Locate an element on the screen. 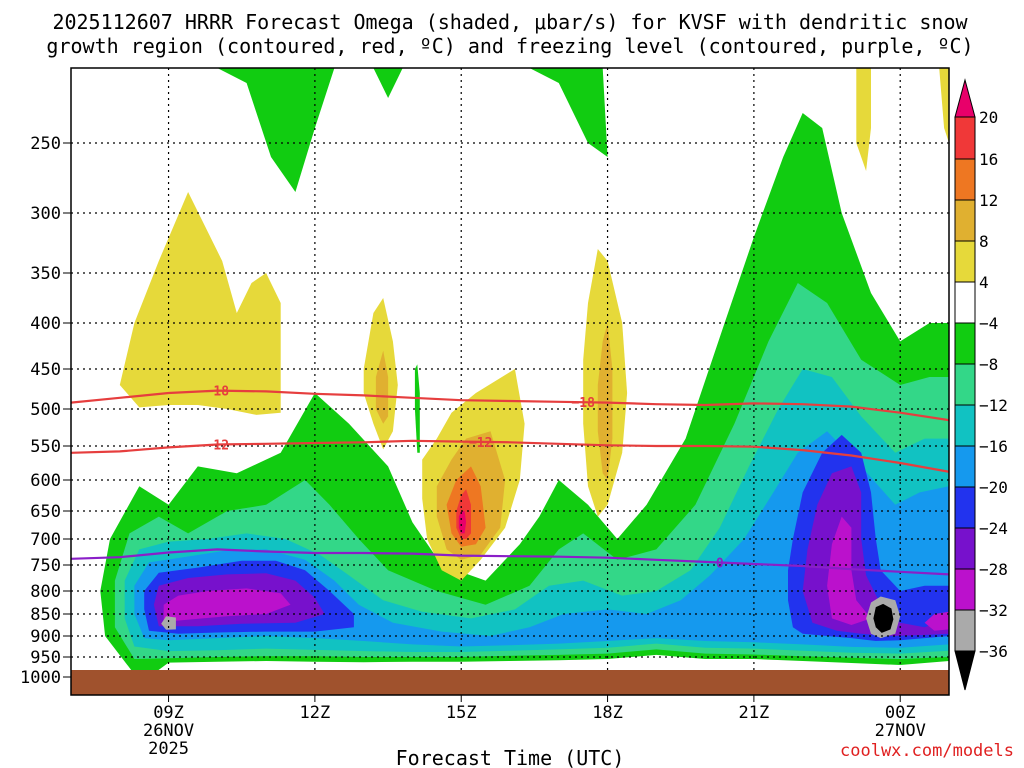 Image resolution: width=1024 pixels, height=768 pixels. y-tick-label: 950 is located at coordinates (45, 658).